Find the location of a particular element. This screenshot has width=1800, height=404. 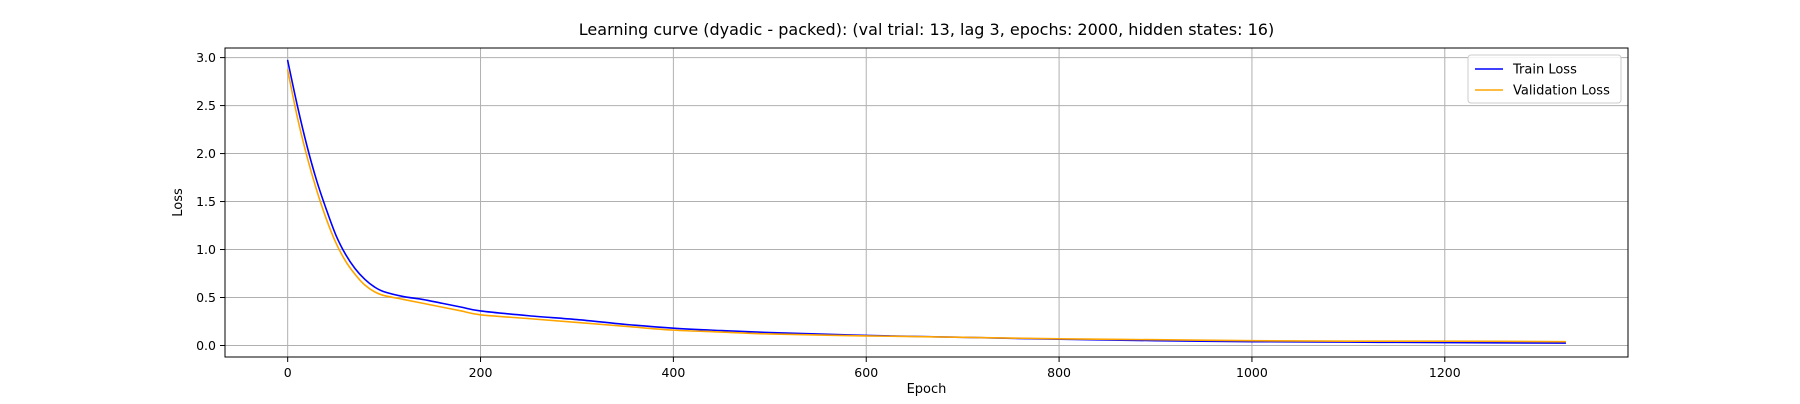

x-tick-label: 1200 is located at coordinates (1445, 372).